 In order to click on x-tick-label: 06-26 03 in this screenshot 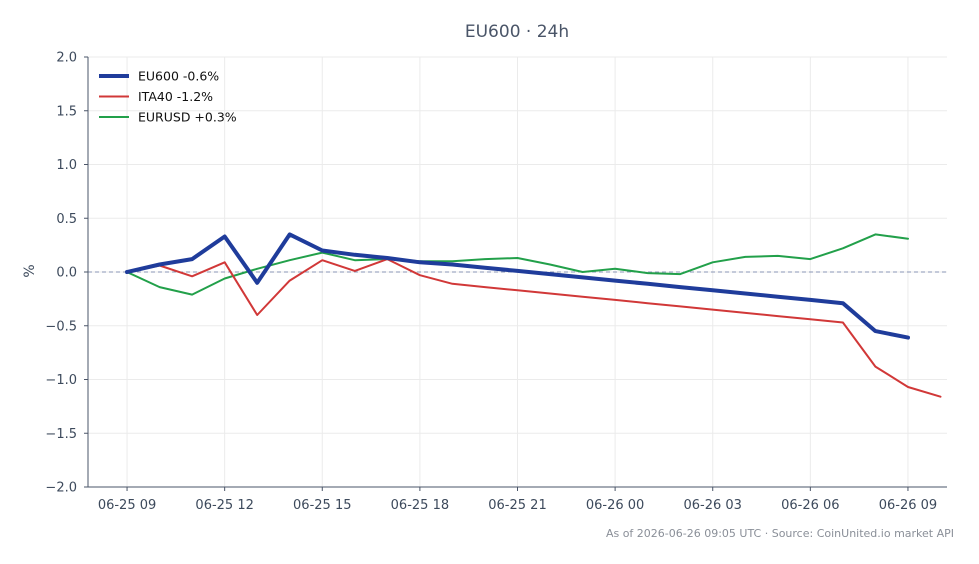, I will do `click(713, 505)`.